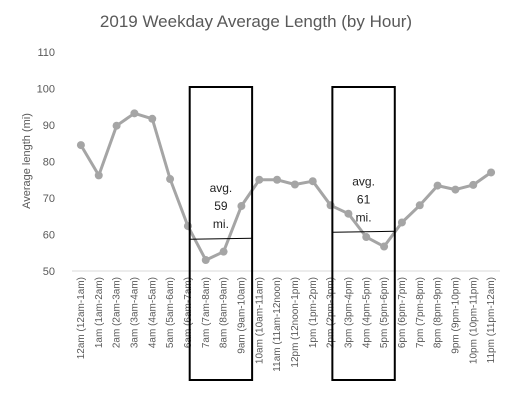  What do you see at coordinates (384, 312) in the screenshot?
I see `x-tick-label: 5pm (5pm-6pm)` at bounding box center [384, 312].